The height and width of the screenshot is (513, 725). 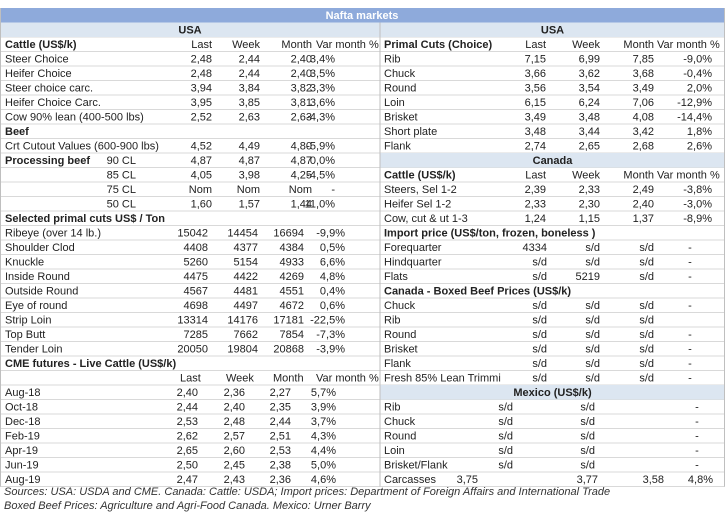 I want to click on cell: 14454, so click(x=242, y=234).